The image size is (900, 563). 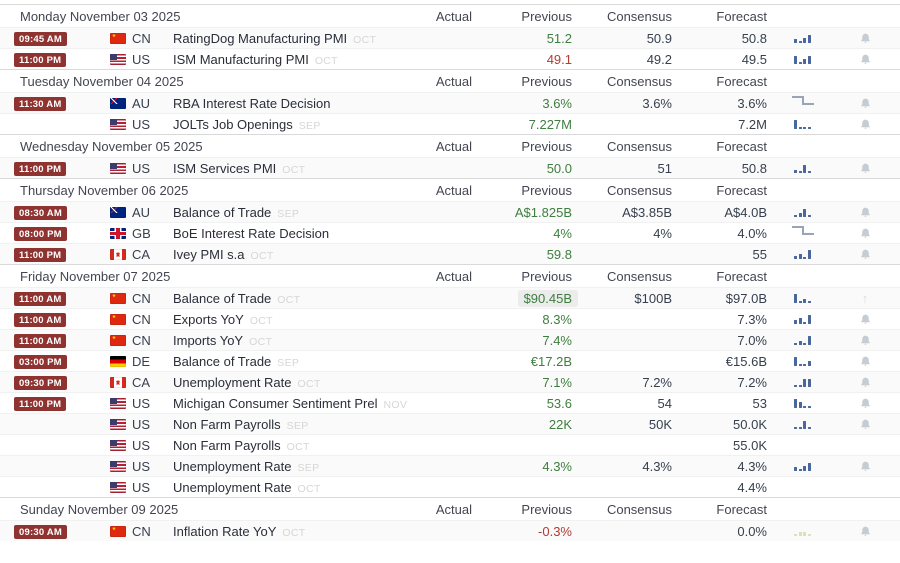 What do you see at coordinates (530, 298) in the screenshot?
I see `previous-value: $90.45B` at bounding box center [530, 298].